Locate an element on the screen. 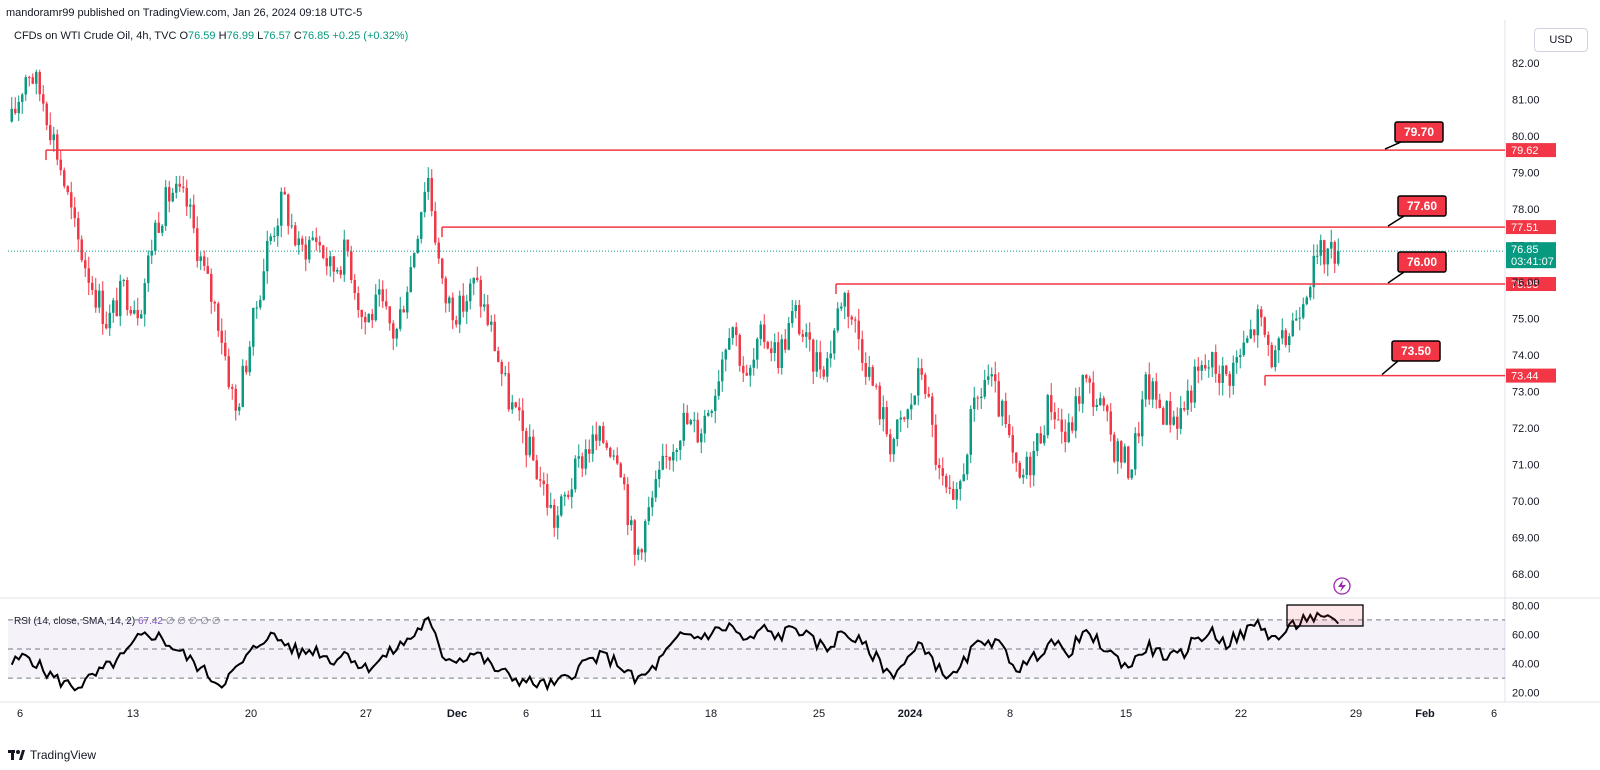 The height and width of the screenshot is (770, 1600). brand-label: TradingView is located at coordinates (63, 755).